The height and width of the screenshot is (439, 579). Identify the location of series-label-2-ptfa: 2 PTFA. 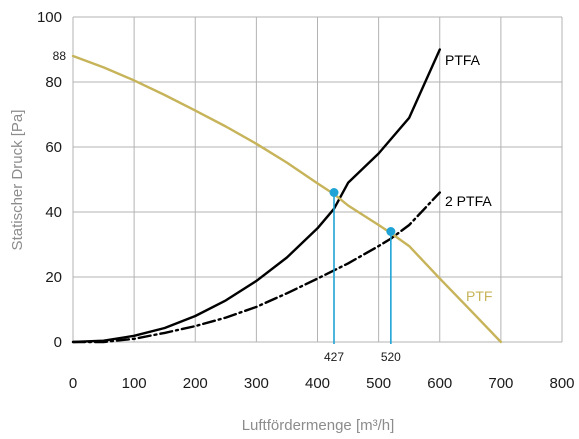
(468, 201).